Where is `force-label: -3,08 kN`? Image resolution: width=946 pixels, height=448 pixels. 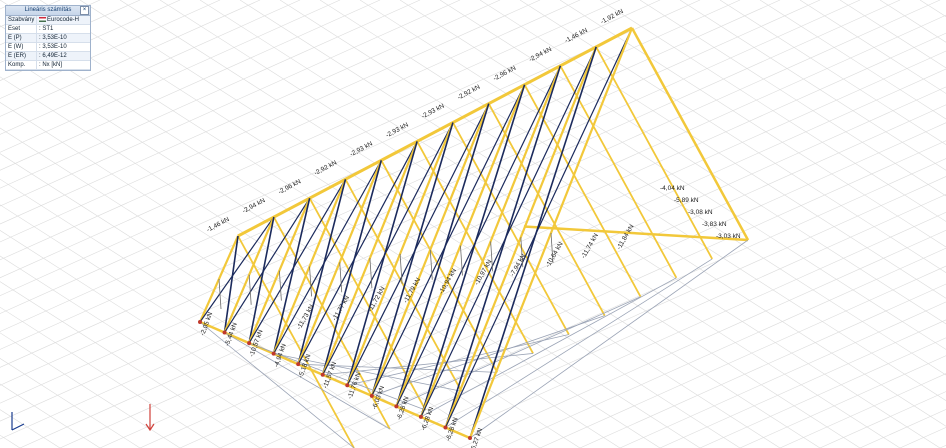
force-label: -3,08 kN is located at coordinates (700, 212).